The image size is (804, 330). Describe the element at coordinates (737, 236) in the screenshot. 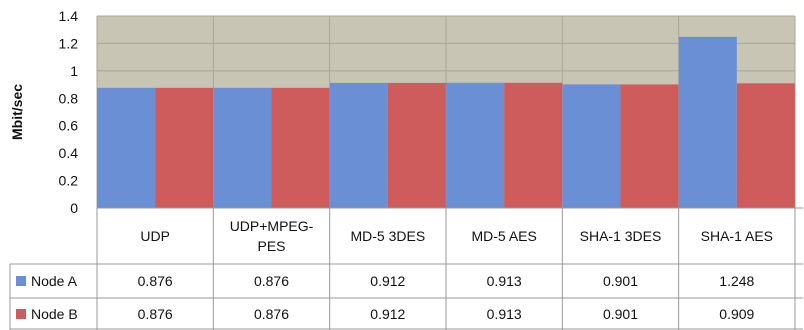

I see `category-label: SHA-1 AES` at that location.